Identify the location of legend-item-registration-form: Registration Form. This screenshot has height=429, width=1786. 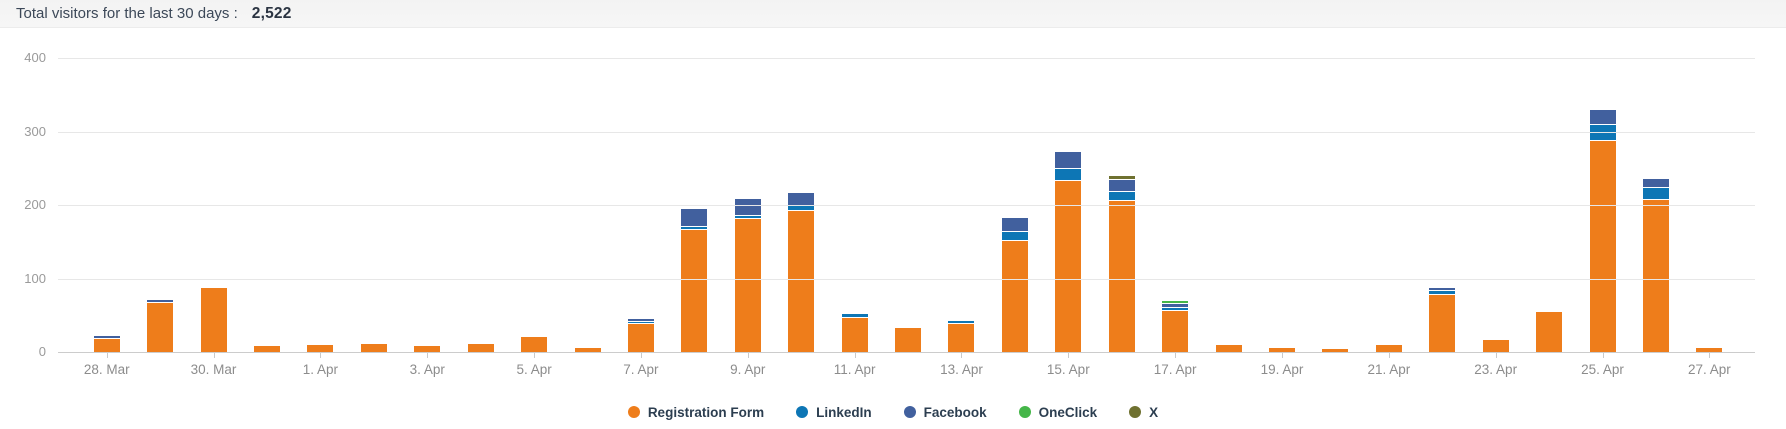
(695, 412).